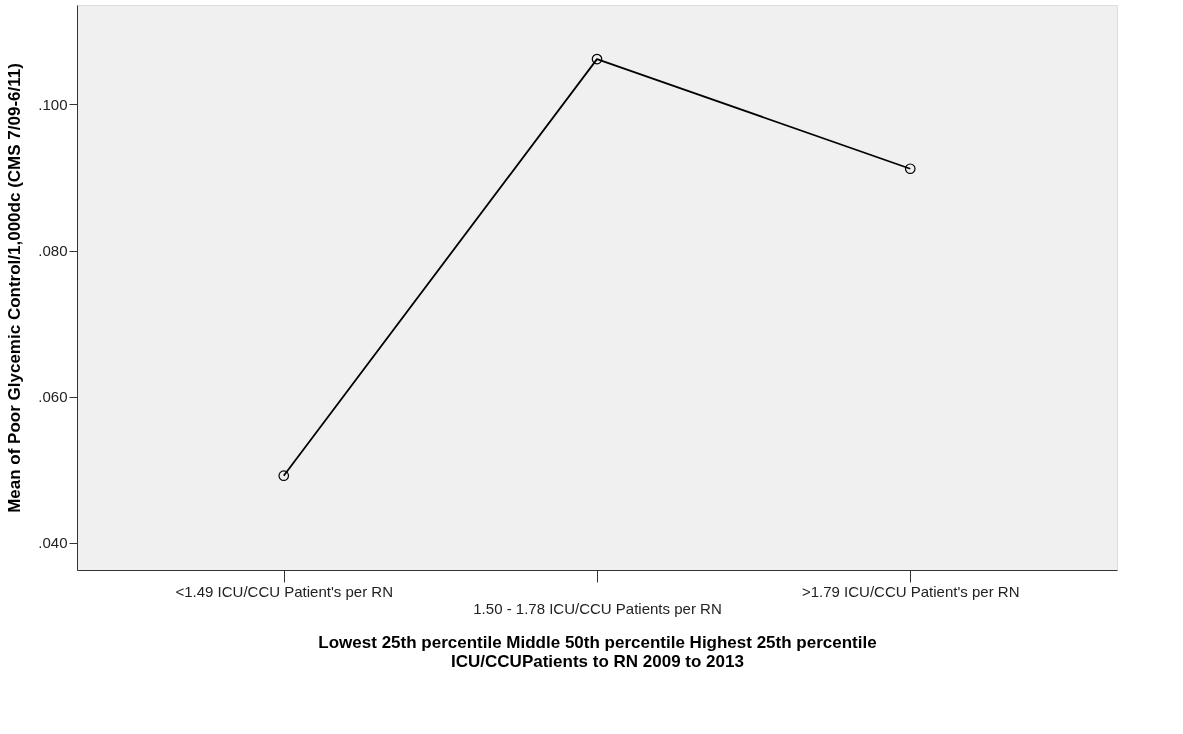  Describe the element at coordinates (284, 591) in the screenshot. I see `x-tick-label: <1.49 ICU/CCU Patient's per RN` at that location.